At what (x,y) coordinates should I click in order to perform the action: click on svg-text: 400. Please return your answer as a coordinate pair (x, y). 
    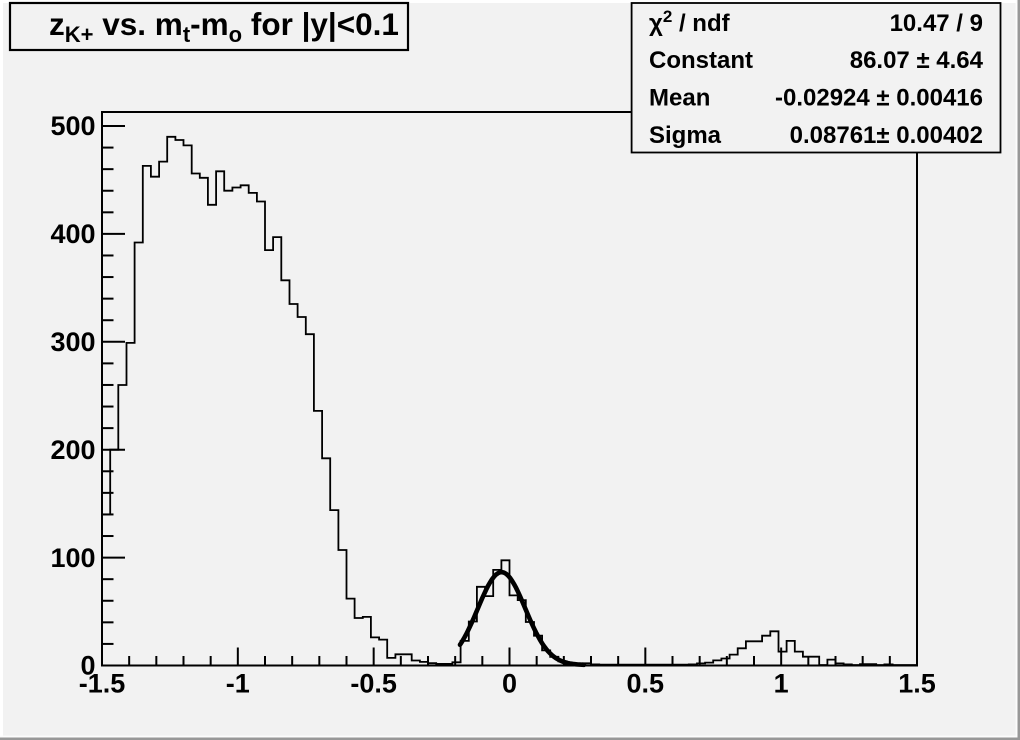
    Looking at the image, I should click on (72, 234).